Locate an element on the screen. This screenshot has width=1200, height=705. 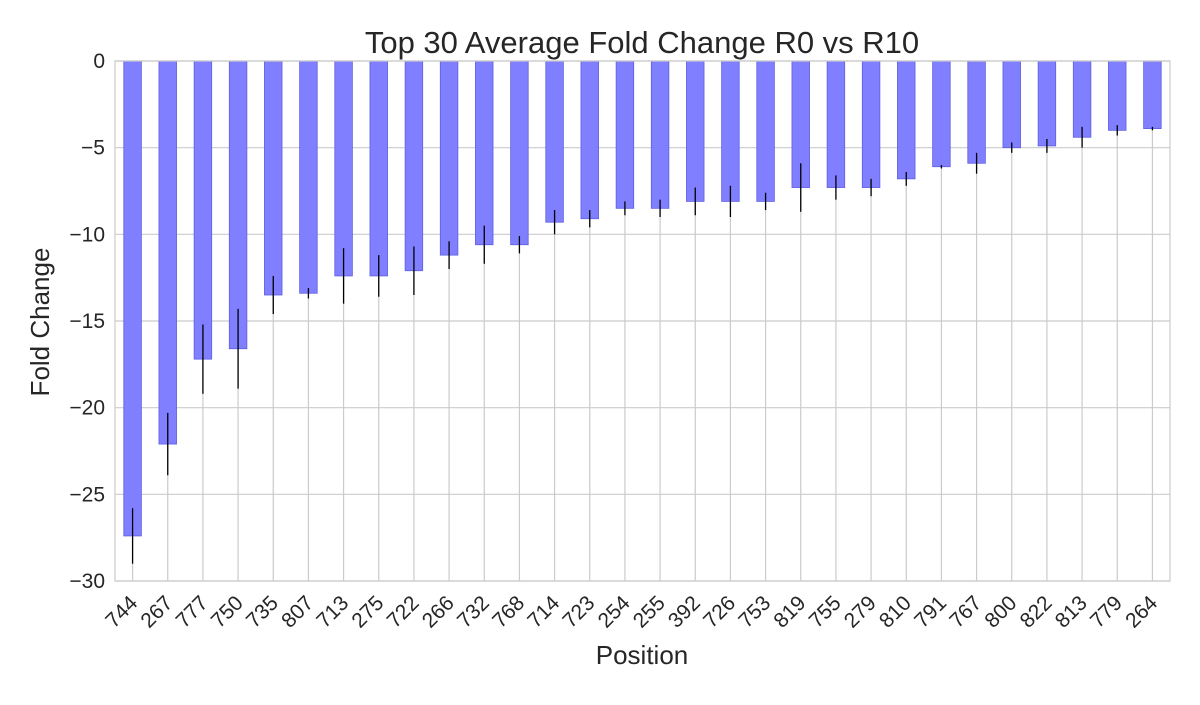
x-tick-label: 813 is located at coordinates (1071, 611).